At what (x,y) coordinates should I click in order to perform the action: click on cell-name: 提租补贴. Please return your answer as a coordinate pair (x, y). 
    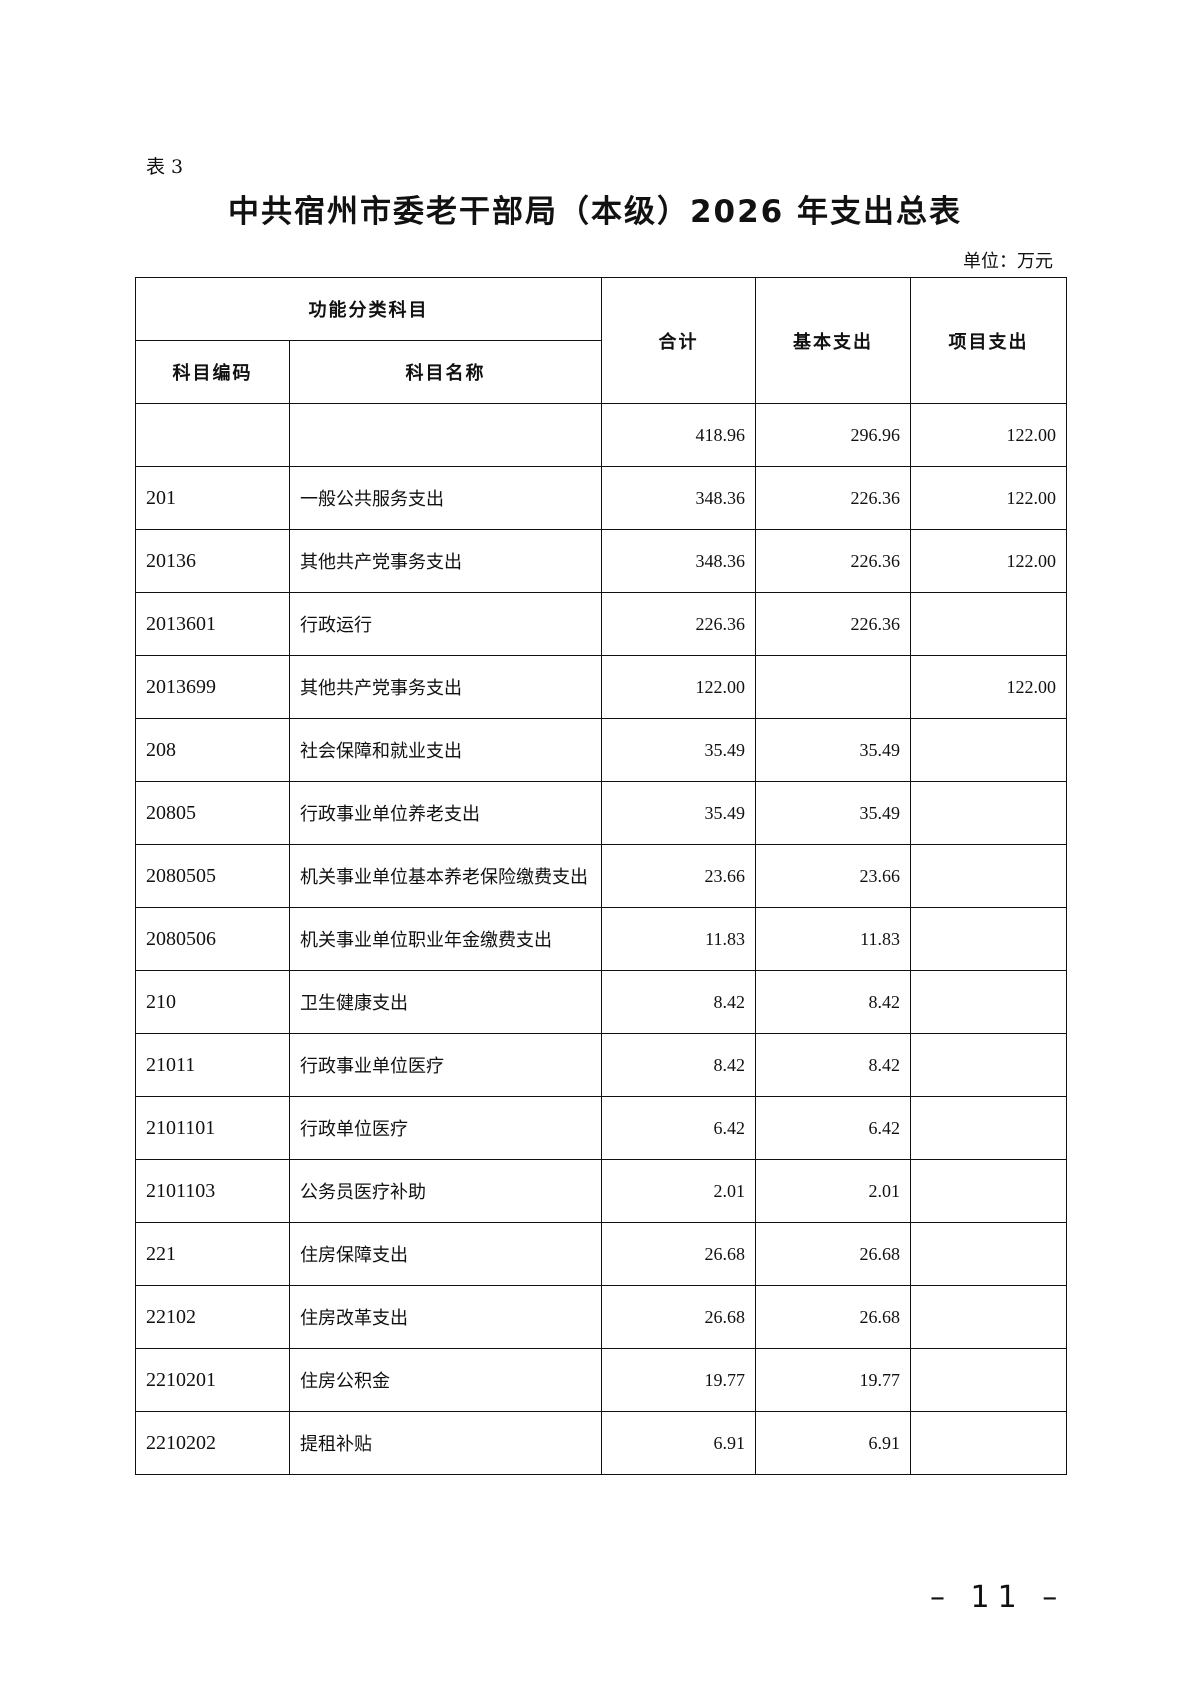
    Looking at the image, I should click on (445, 1443).